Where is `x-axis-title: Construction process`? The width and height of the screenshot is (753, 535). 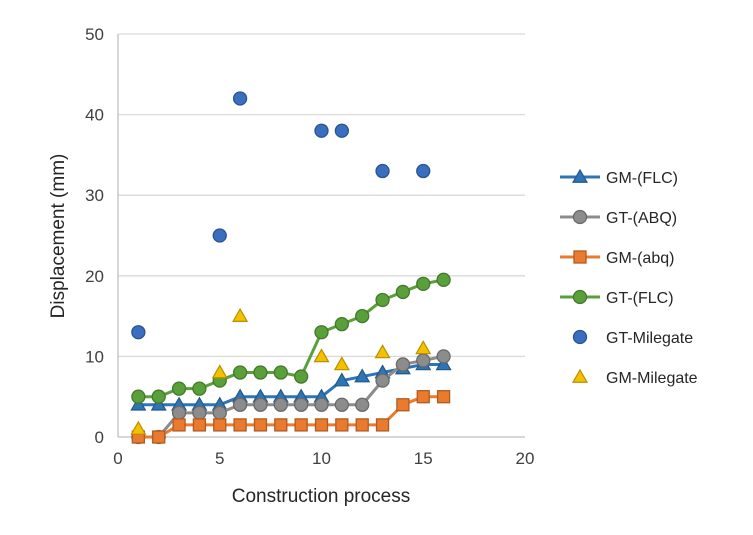
x-axis-title: Construction process is located at coordinates (321, 496).